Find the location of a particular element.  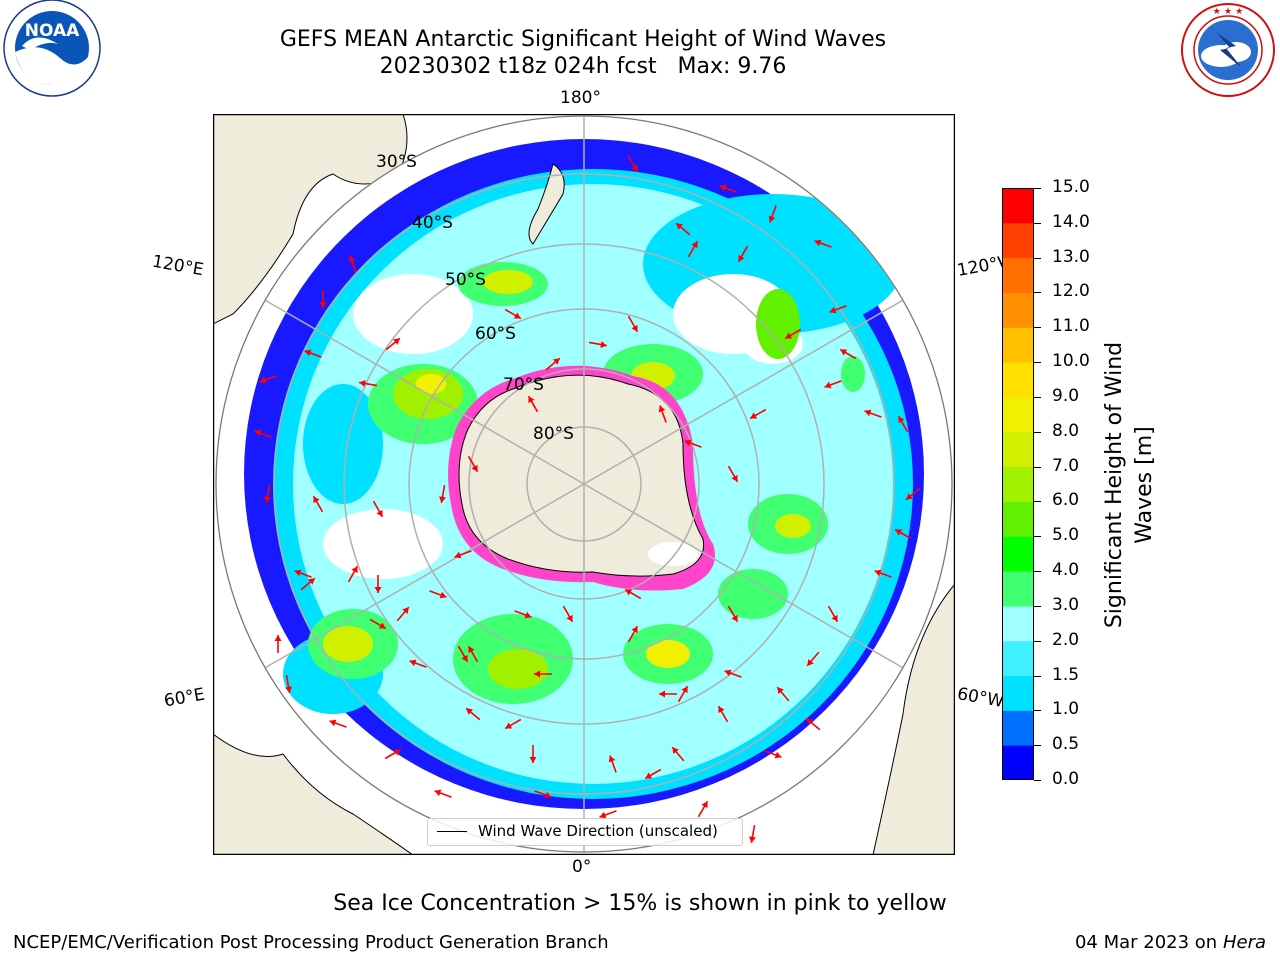

legend-label: Wind Wave Direction (unscaled) is located at coordinates (598, 831).